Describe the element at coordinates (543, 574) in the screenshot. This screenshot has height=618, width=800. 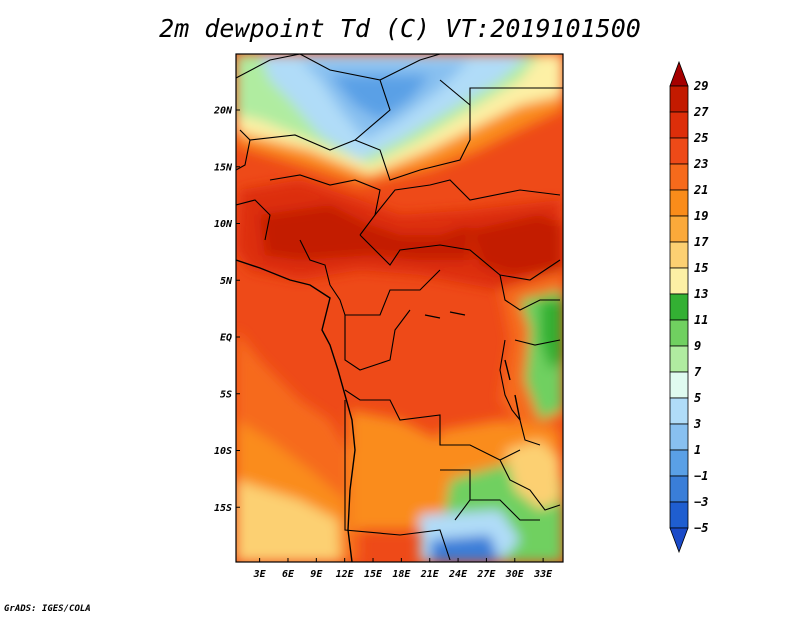
I see `lon-tick-label: 33E` at that location.